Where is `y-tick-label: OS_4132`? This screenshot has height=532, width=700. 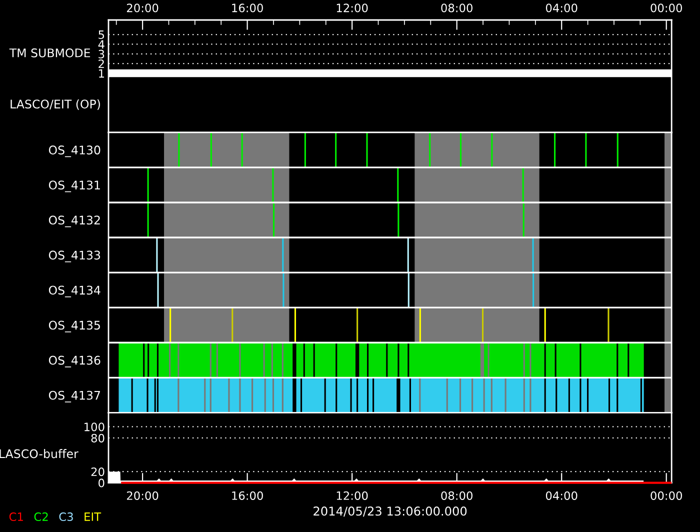 y-tick-label: OS_4132 is located at coordinates (74, 222).